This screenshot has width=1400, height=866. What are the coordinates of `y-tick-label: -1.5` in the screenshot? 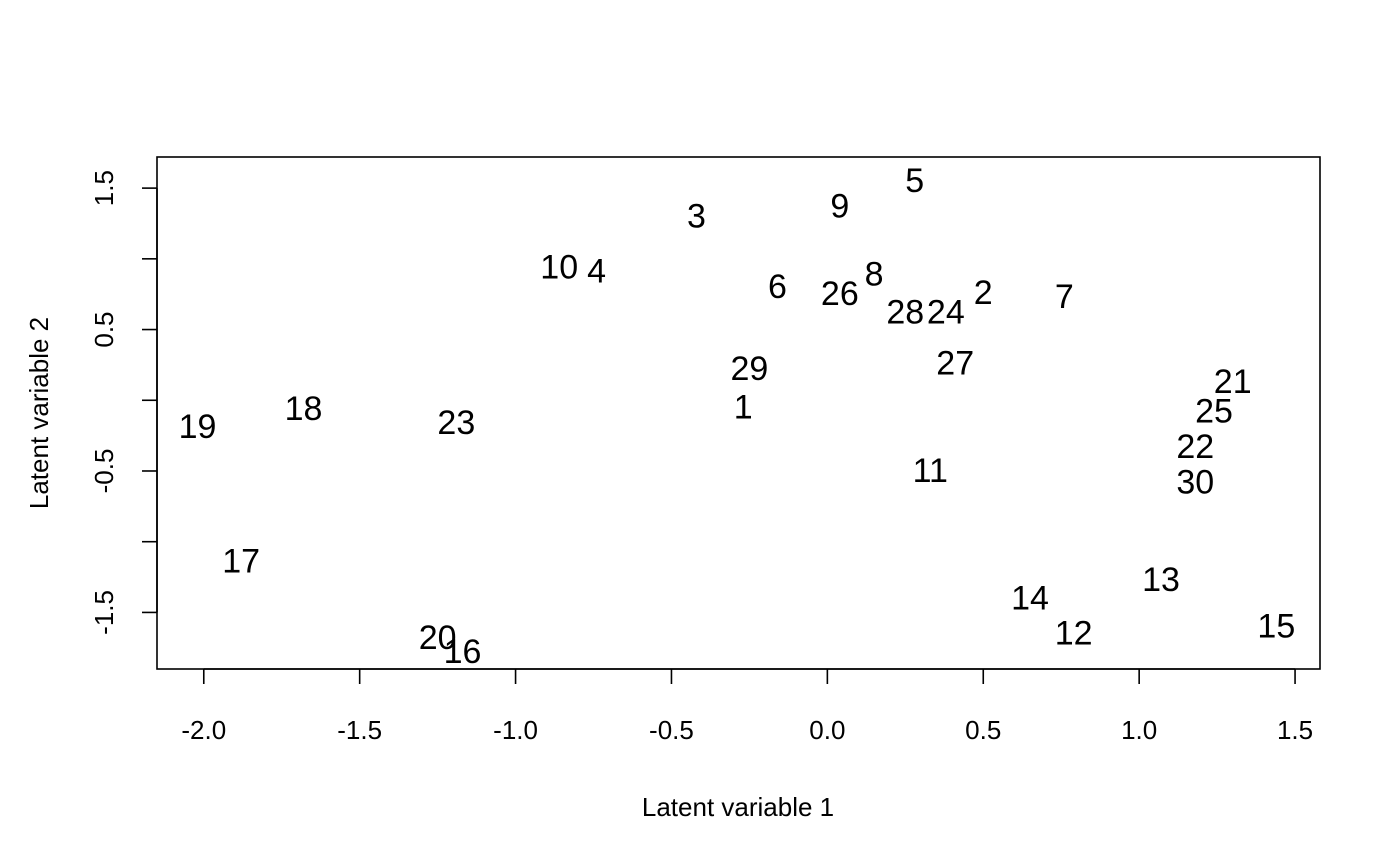 It's located at (104, 612).